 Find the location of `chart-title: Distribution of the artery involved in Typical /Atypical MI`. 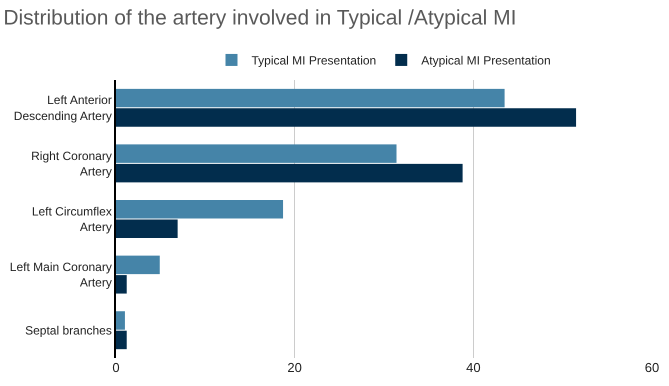

chart-title: Distribution of the artery involved in Typical /Atypical MI is located at coordinates (260, 18).